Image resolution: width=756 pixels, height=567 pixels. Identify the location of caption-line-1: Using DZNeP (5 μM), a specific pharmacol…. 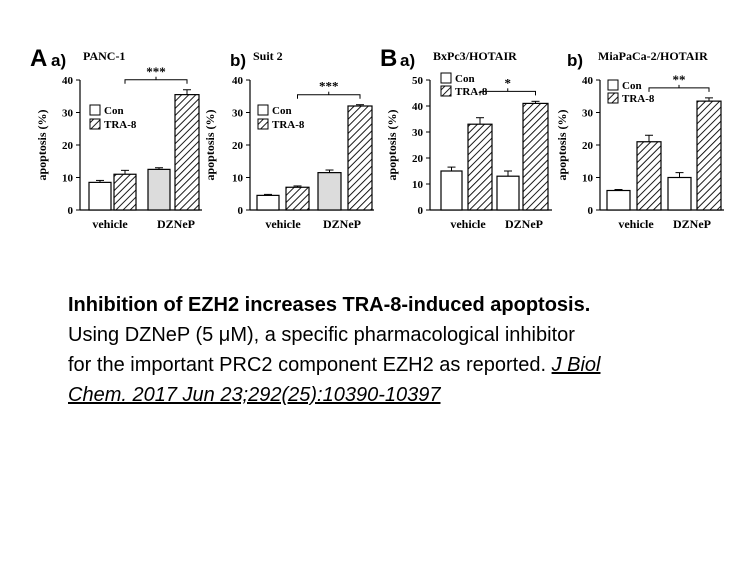
(321, 335).